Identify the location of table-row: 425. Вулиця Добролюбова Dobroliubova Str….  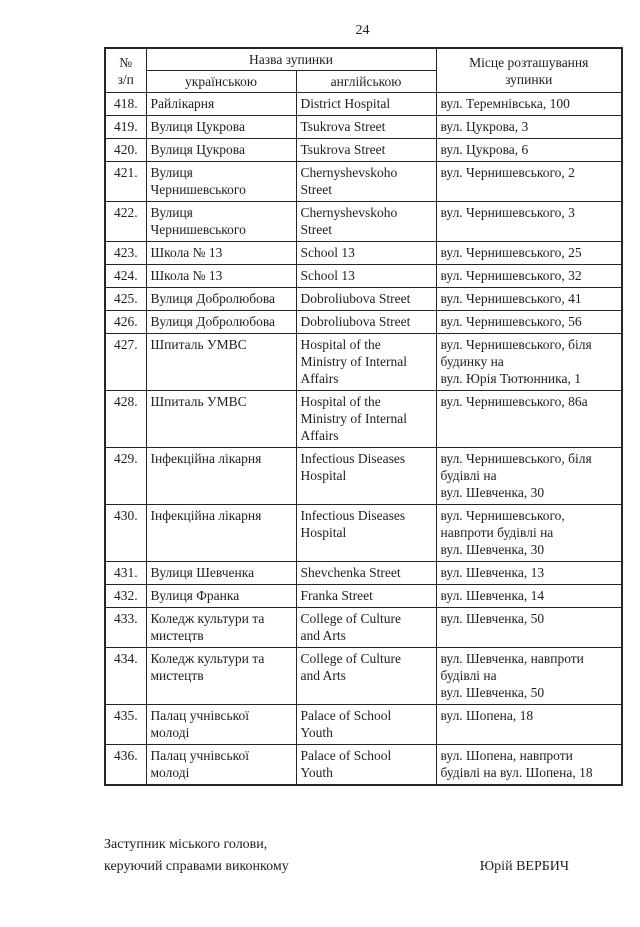
(363, 299).